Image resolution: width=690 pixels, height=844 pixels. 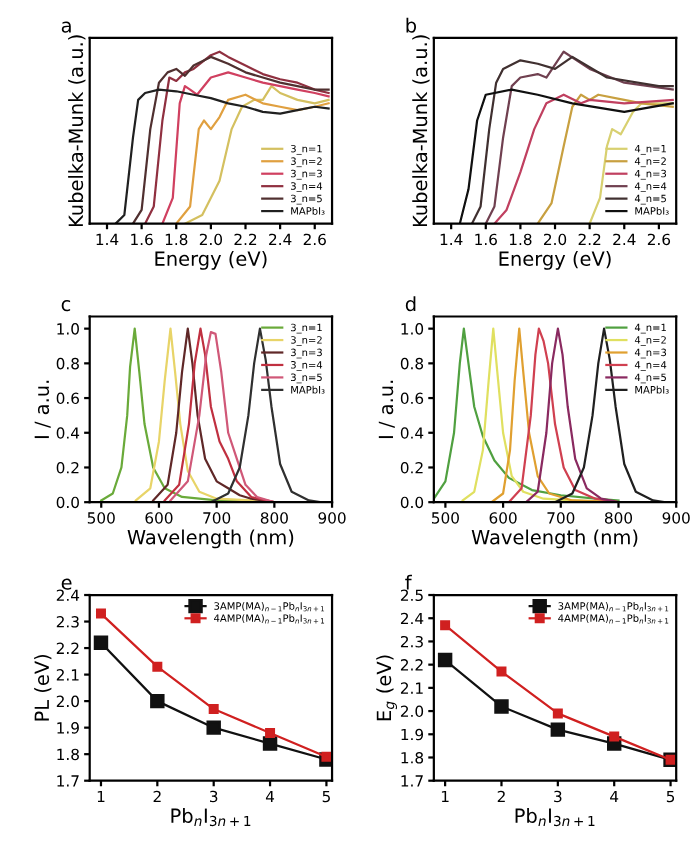 I want to click on y-axis-title: PL (eV), so click(x=43, y=687).